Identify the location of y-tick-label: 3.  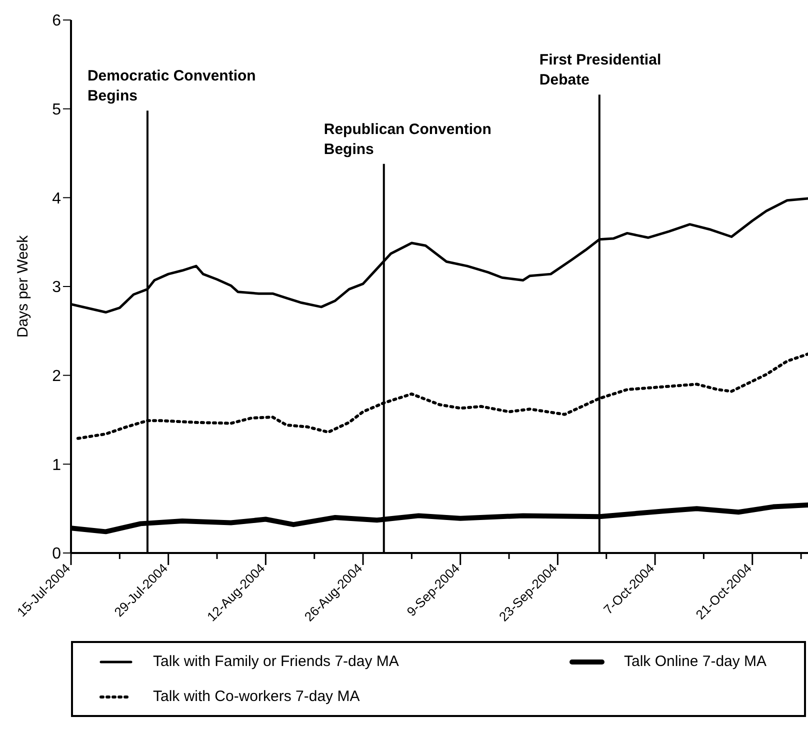
(57, 287).